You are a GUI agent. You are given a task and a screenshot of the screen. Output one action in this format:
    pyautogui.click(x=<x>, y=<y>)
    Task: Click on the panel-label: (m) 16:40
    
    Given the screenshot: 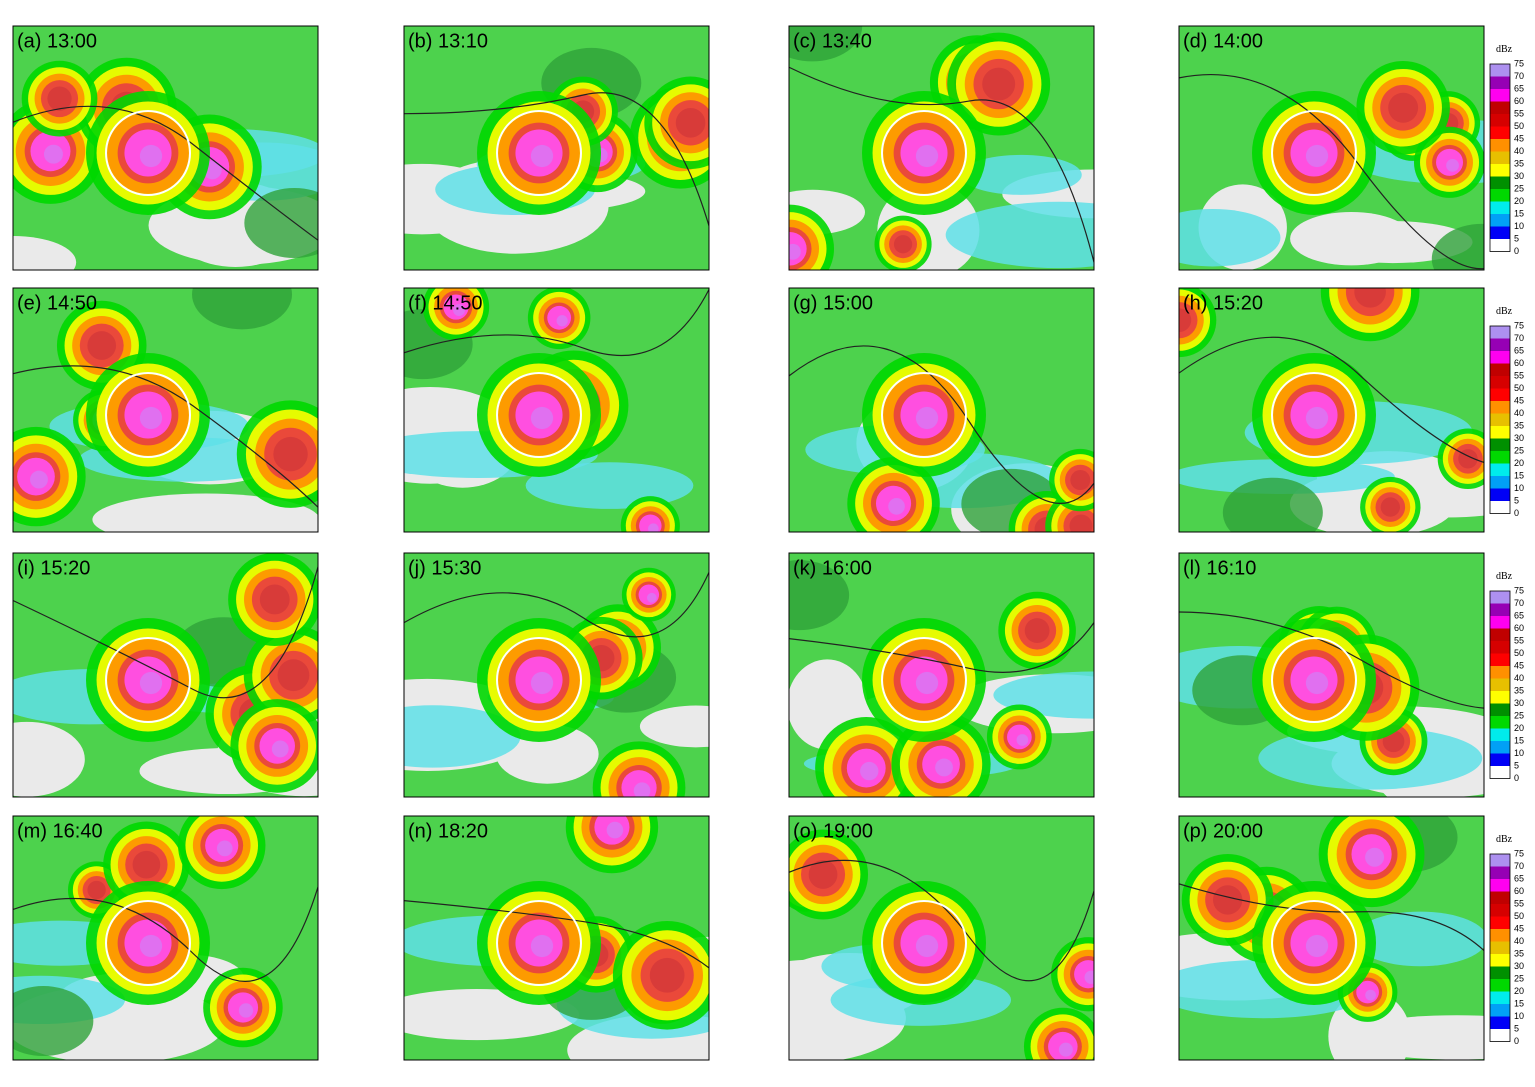 What is the action you would take?
    pyautogui.click(x=60, y=831)
    